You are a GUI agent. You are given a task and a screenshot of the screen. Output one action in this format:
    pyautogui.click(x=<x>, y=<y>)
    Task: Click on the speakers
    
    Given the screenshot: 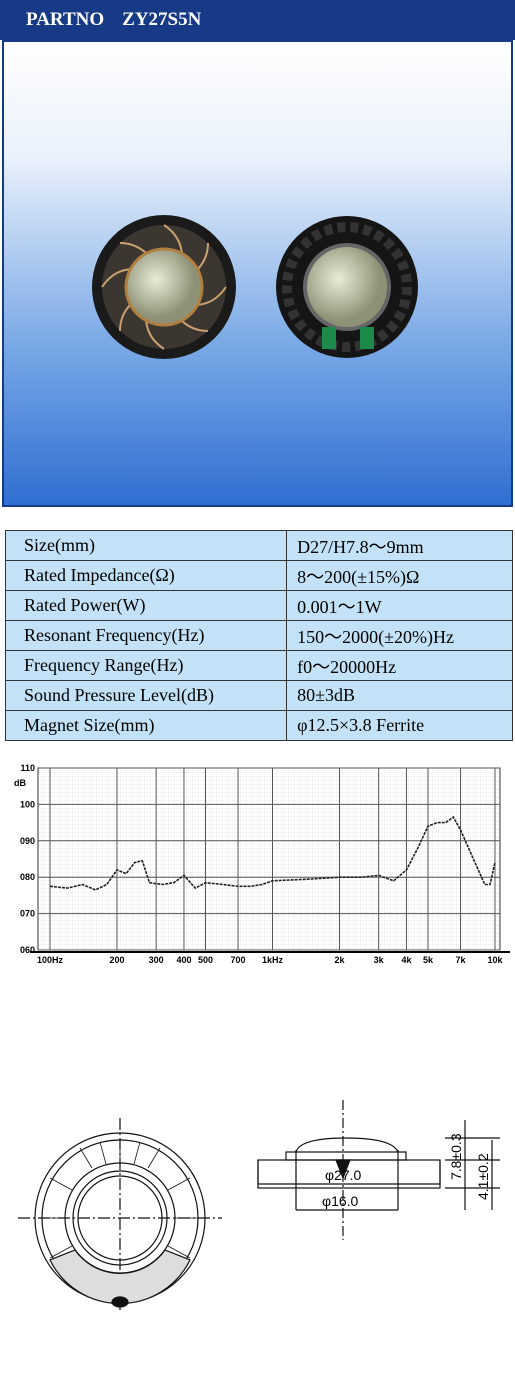 What is the action you would take?
    pyautogui.click(x=255, y=287)
    